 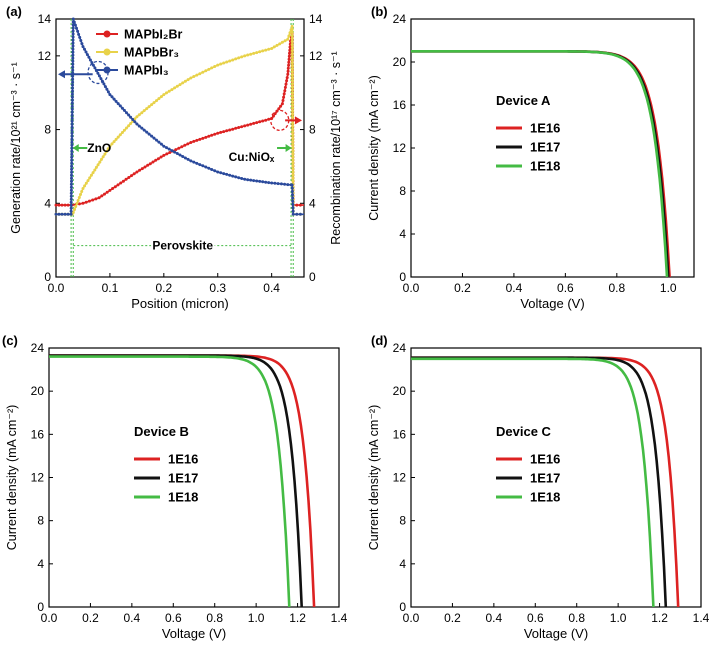 I want to click on device-title: Device B, so click(x=161, y=431).